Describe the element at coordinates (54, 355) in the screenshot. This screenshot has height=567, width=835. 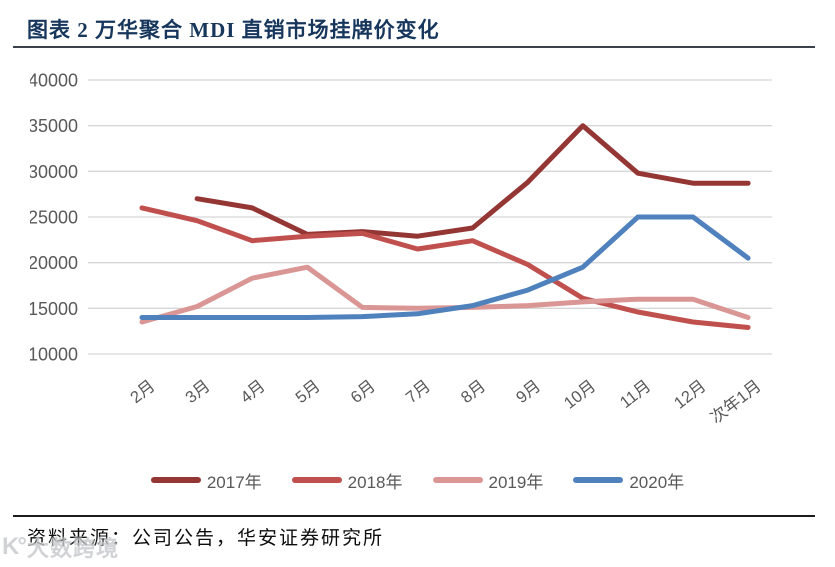
I see `y-tick-label: 10000` at that location.